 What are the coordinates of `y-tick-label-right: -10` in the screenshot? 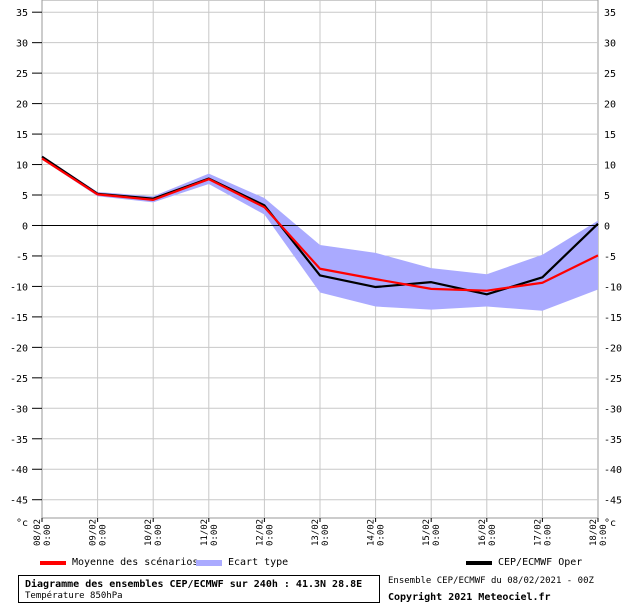 It's located at (613, 287).